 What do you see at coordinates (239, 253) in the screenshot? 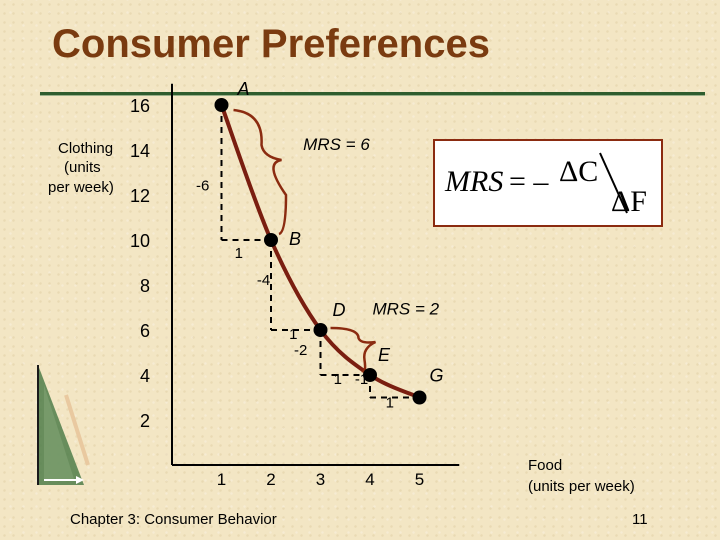
I see `step-label-1: 1` at bounding box center [239, 253].